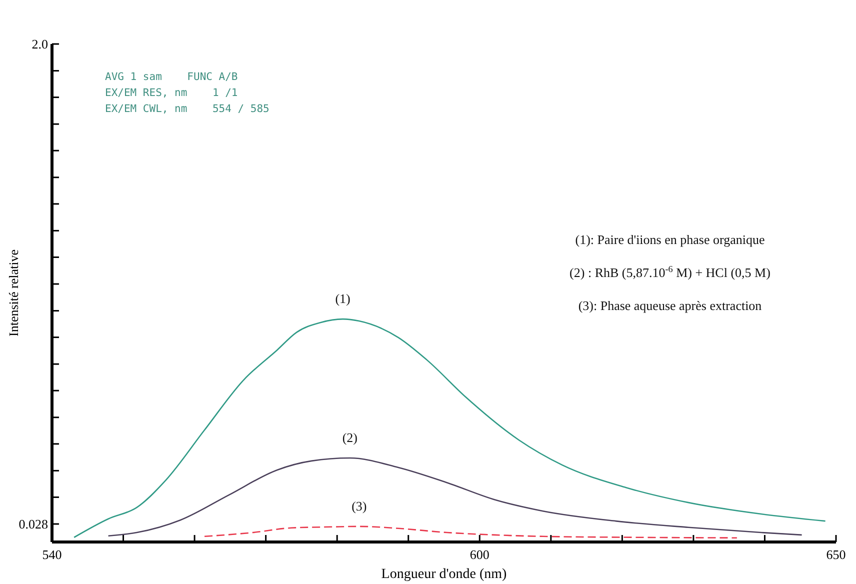  I want to click on y-tick-label: 2.0, so click(40, 44).